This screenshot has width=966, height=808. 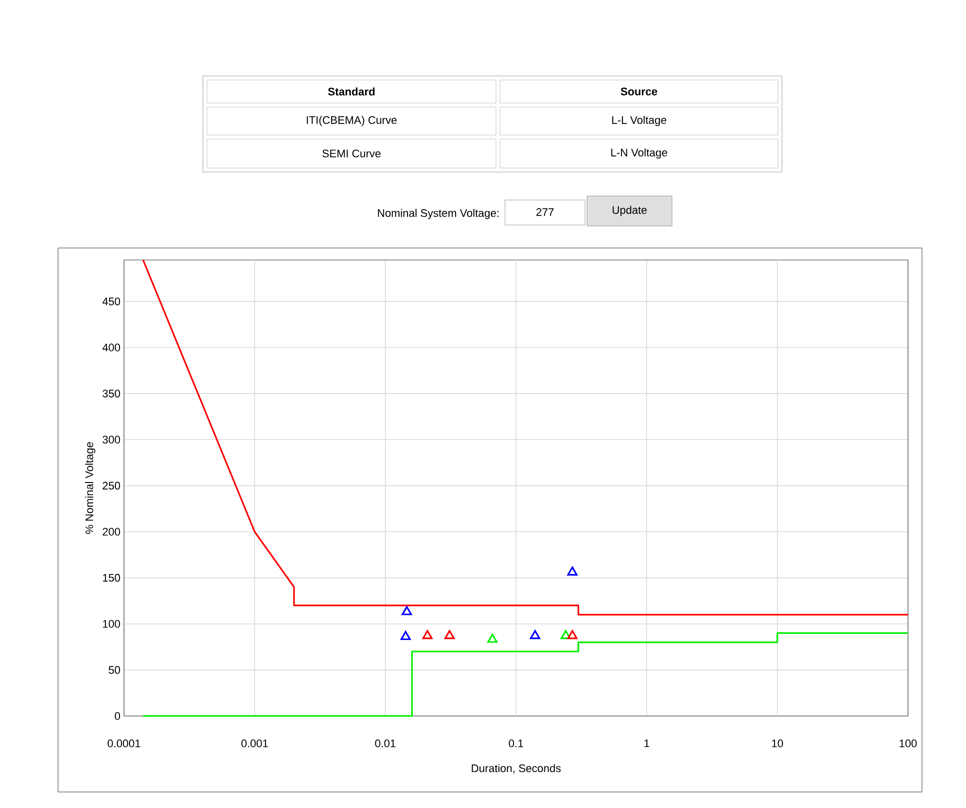 I want to click on x-tick-label: 1, so click(x=647, y=744).